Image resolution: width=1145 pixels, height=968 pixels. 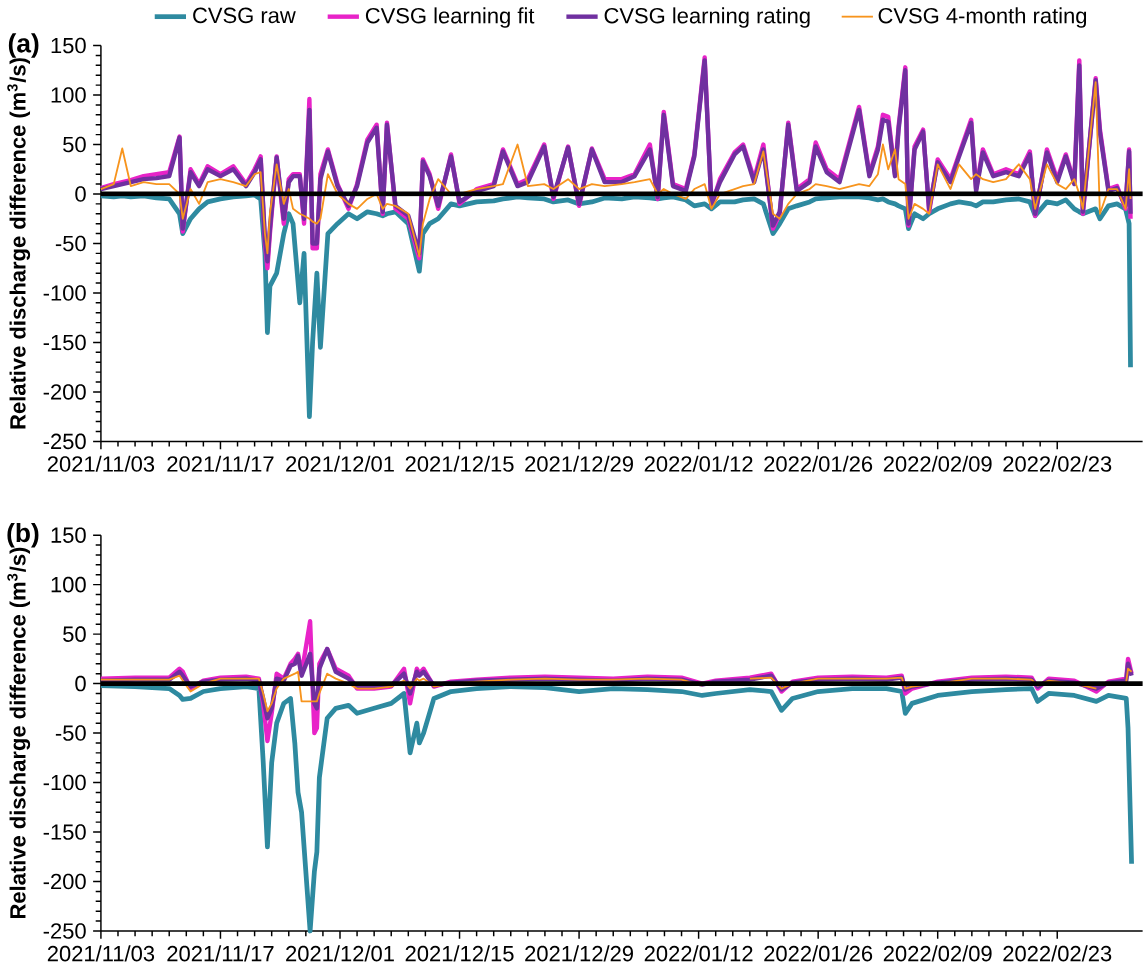 I want to click on text: (a), so click(x=23, y=46).